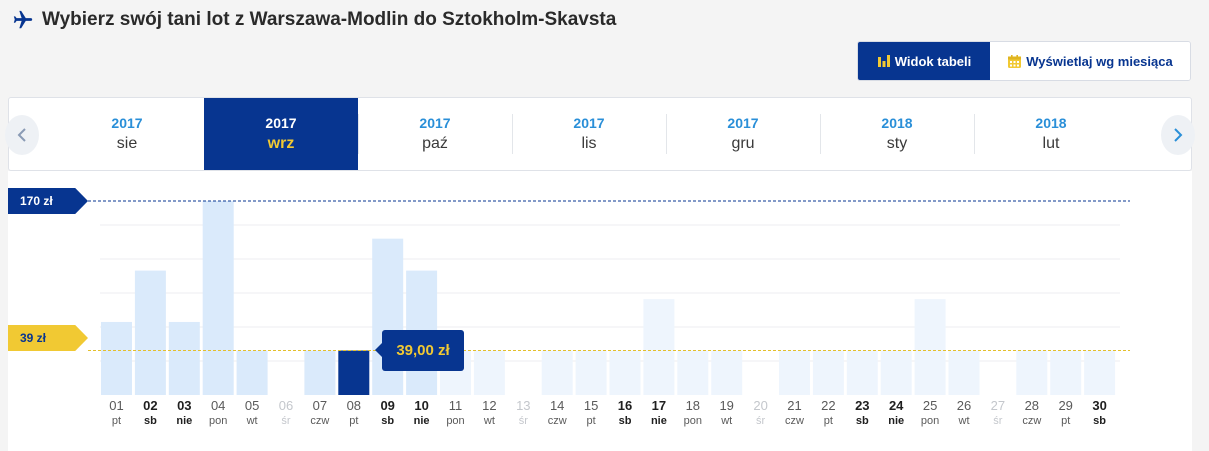 The height and width of the screenshot is (451, 1209). I want to click on day-label-09: 09 sb, so click(388, 413).